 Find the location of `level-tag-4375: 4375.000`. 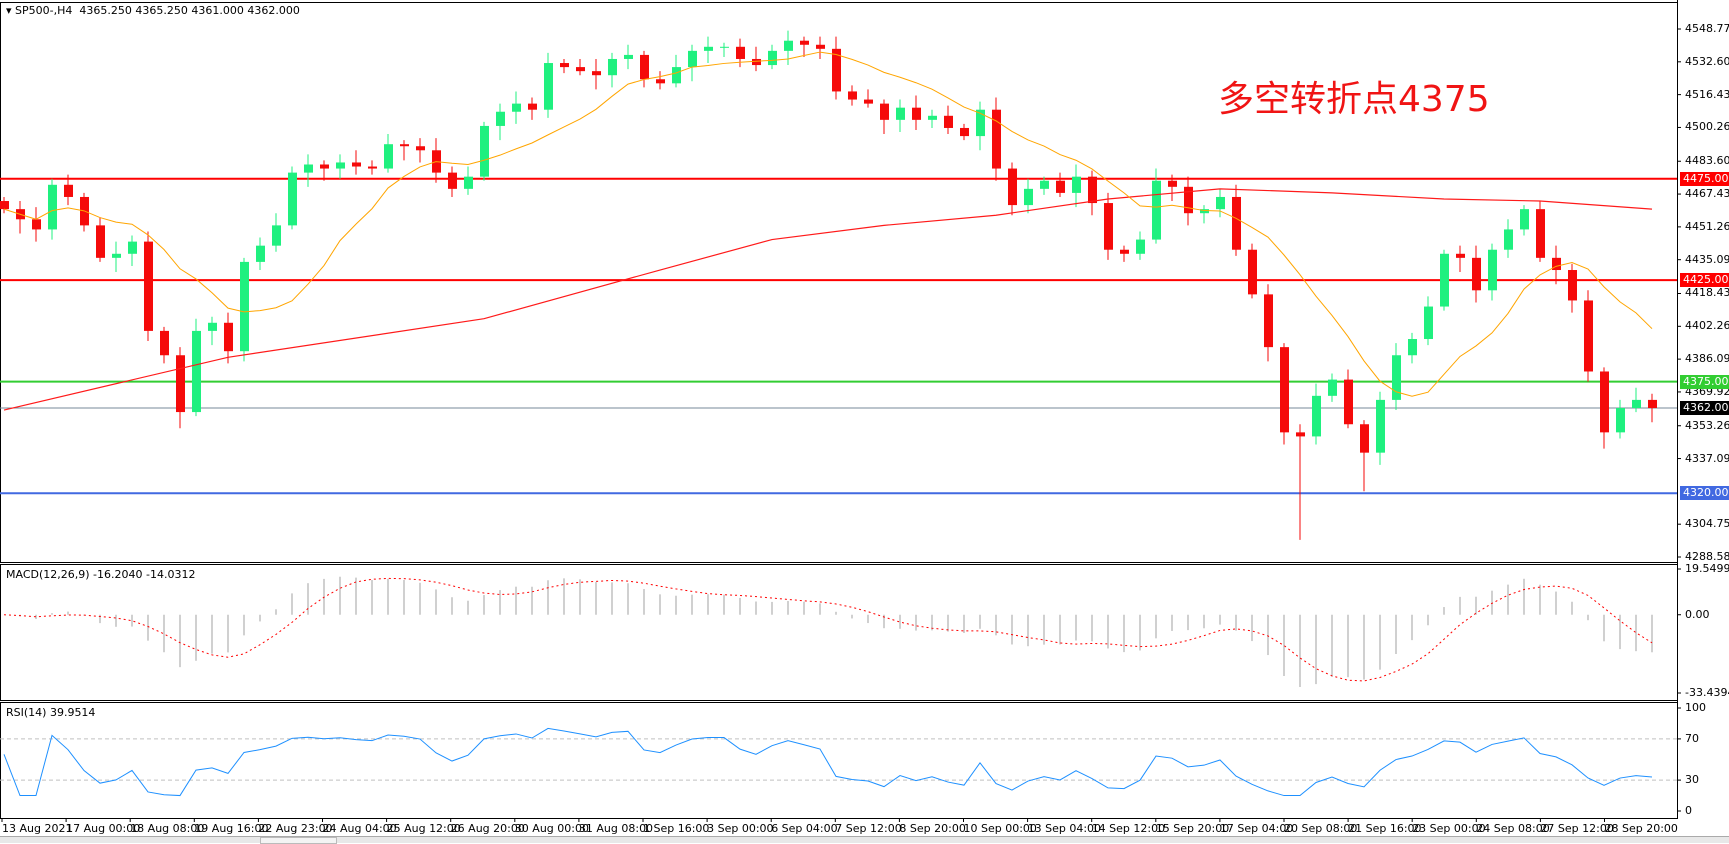

level-tag-4375: 4375.000 is located at coordinates (1704, 381).